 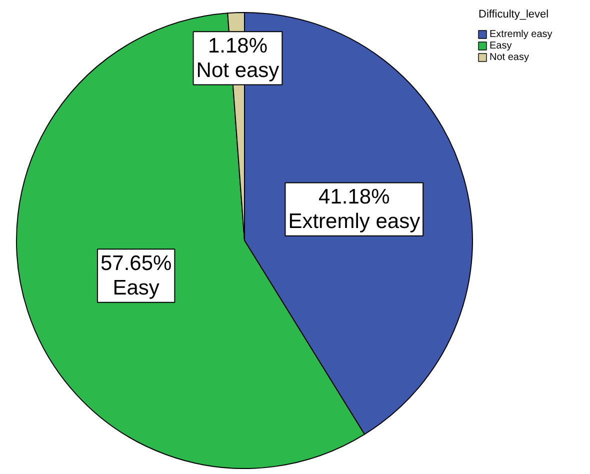 I want to click on slice-label: Not easy, so click(x=238, y=70).